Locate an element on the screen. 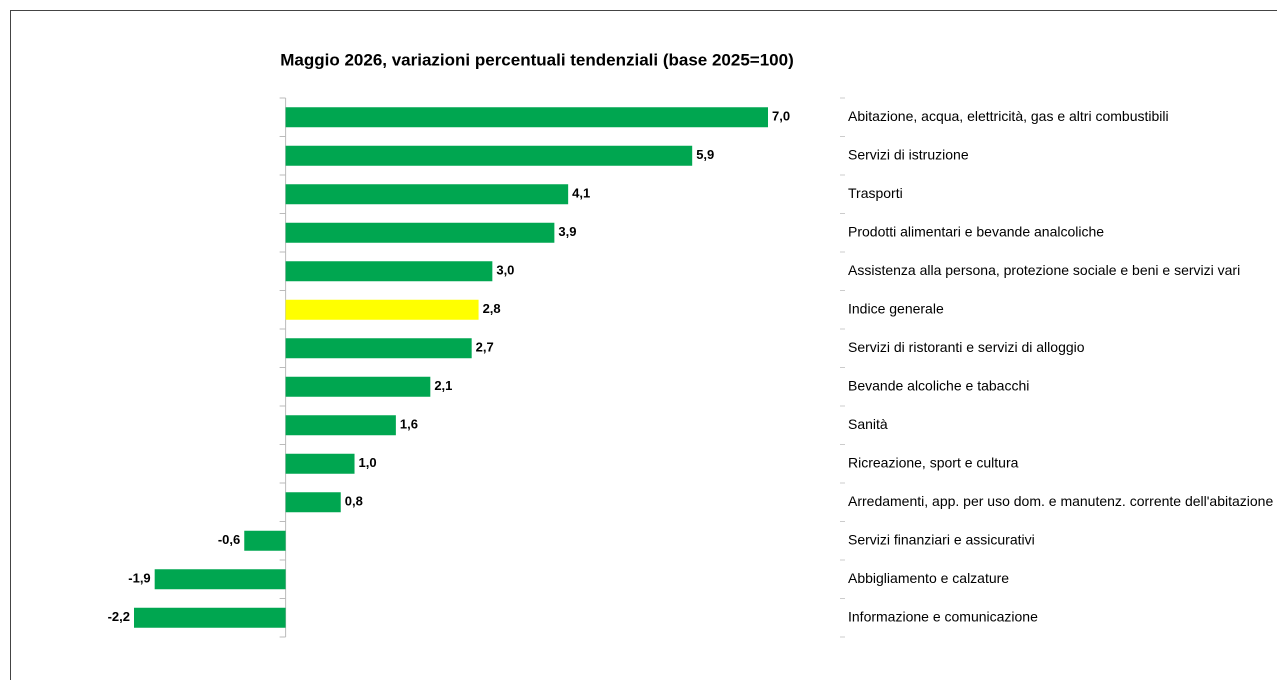  category-label: Abbigliamento e calzature is located at coordinates (928, 578).